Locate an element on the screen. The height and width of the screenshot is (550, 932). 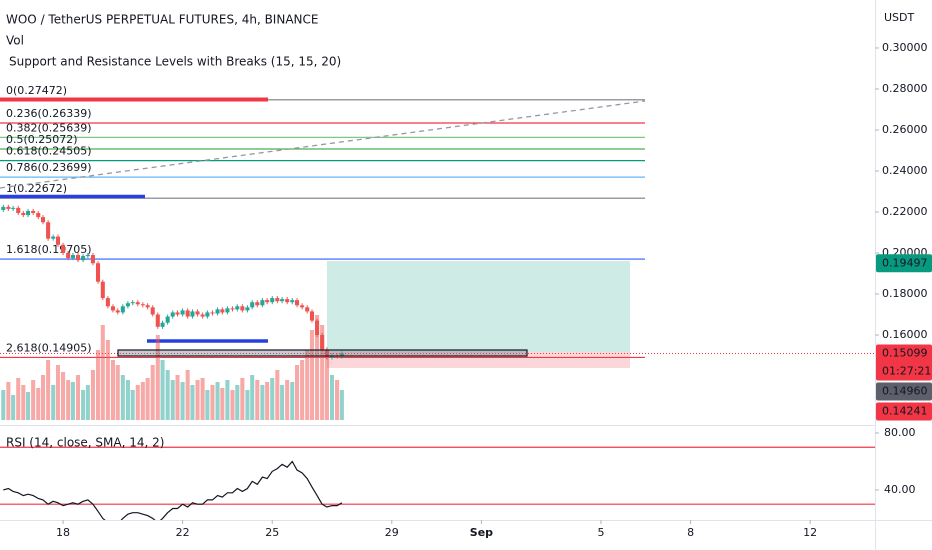
fib-label: 0.382(0.25639) is located at coordinates (49, 127).